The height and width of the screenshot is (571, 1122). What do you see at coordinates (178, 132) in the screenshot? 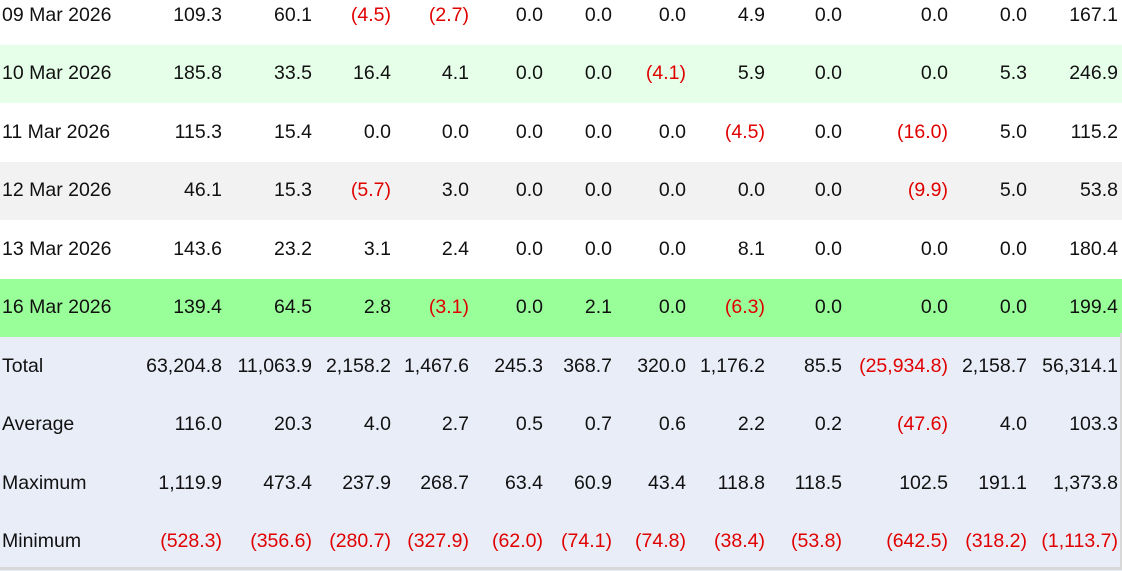
I see `cell-value: 115.3` at bounding box center [178, 132].